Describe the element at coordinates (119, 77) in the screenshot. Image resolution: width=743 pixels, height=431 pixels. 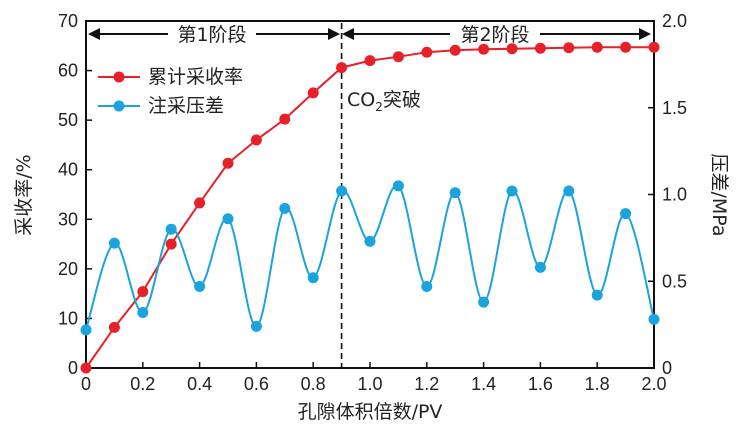
I see `legend-marker-recovery` at that location.